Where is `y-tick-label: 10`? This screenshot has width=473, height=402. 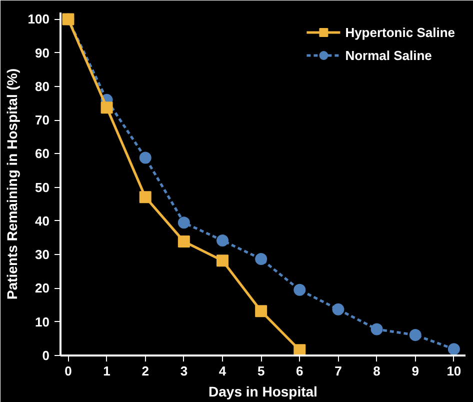 y-tick-label: 10 is located at coordinates (42, 322).